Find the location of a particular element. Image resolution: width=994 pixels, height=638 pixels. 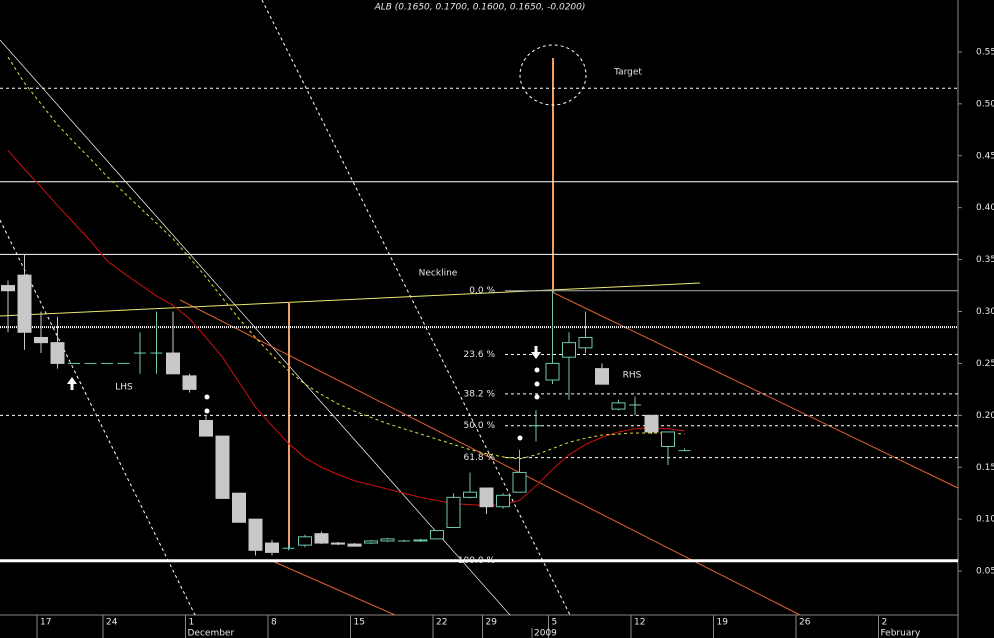

y-tick-label: 0.25 is located at coordinates (985, 364).